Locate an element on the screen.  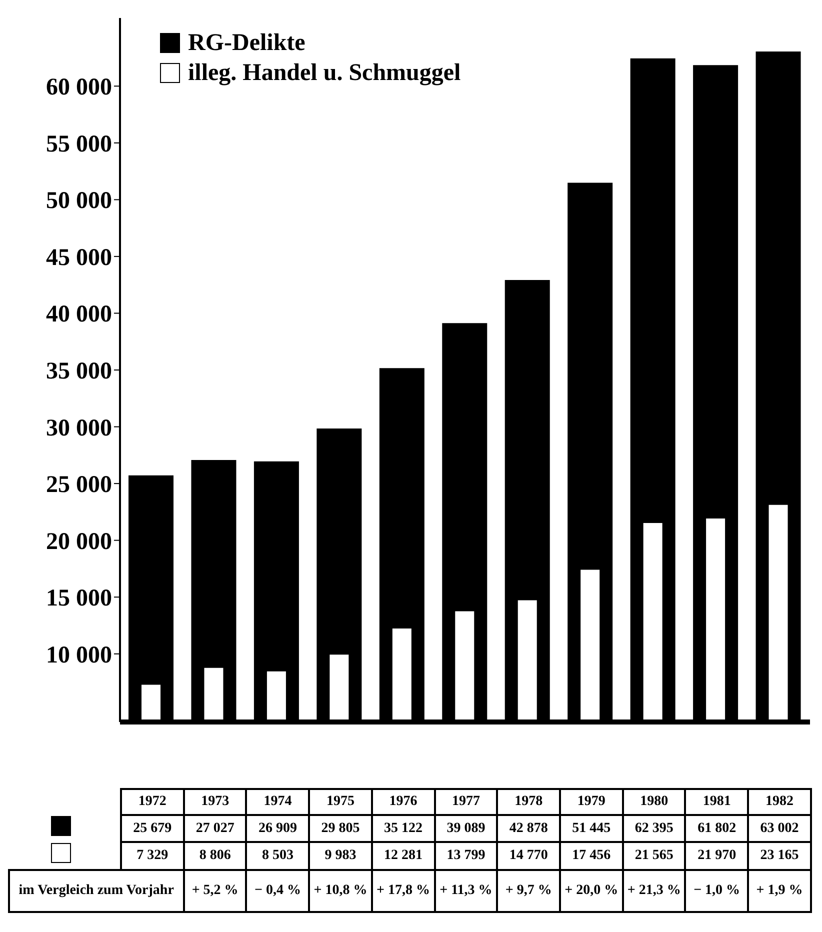
x-tick-label: 1982 is located at coordinates (779, 802).